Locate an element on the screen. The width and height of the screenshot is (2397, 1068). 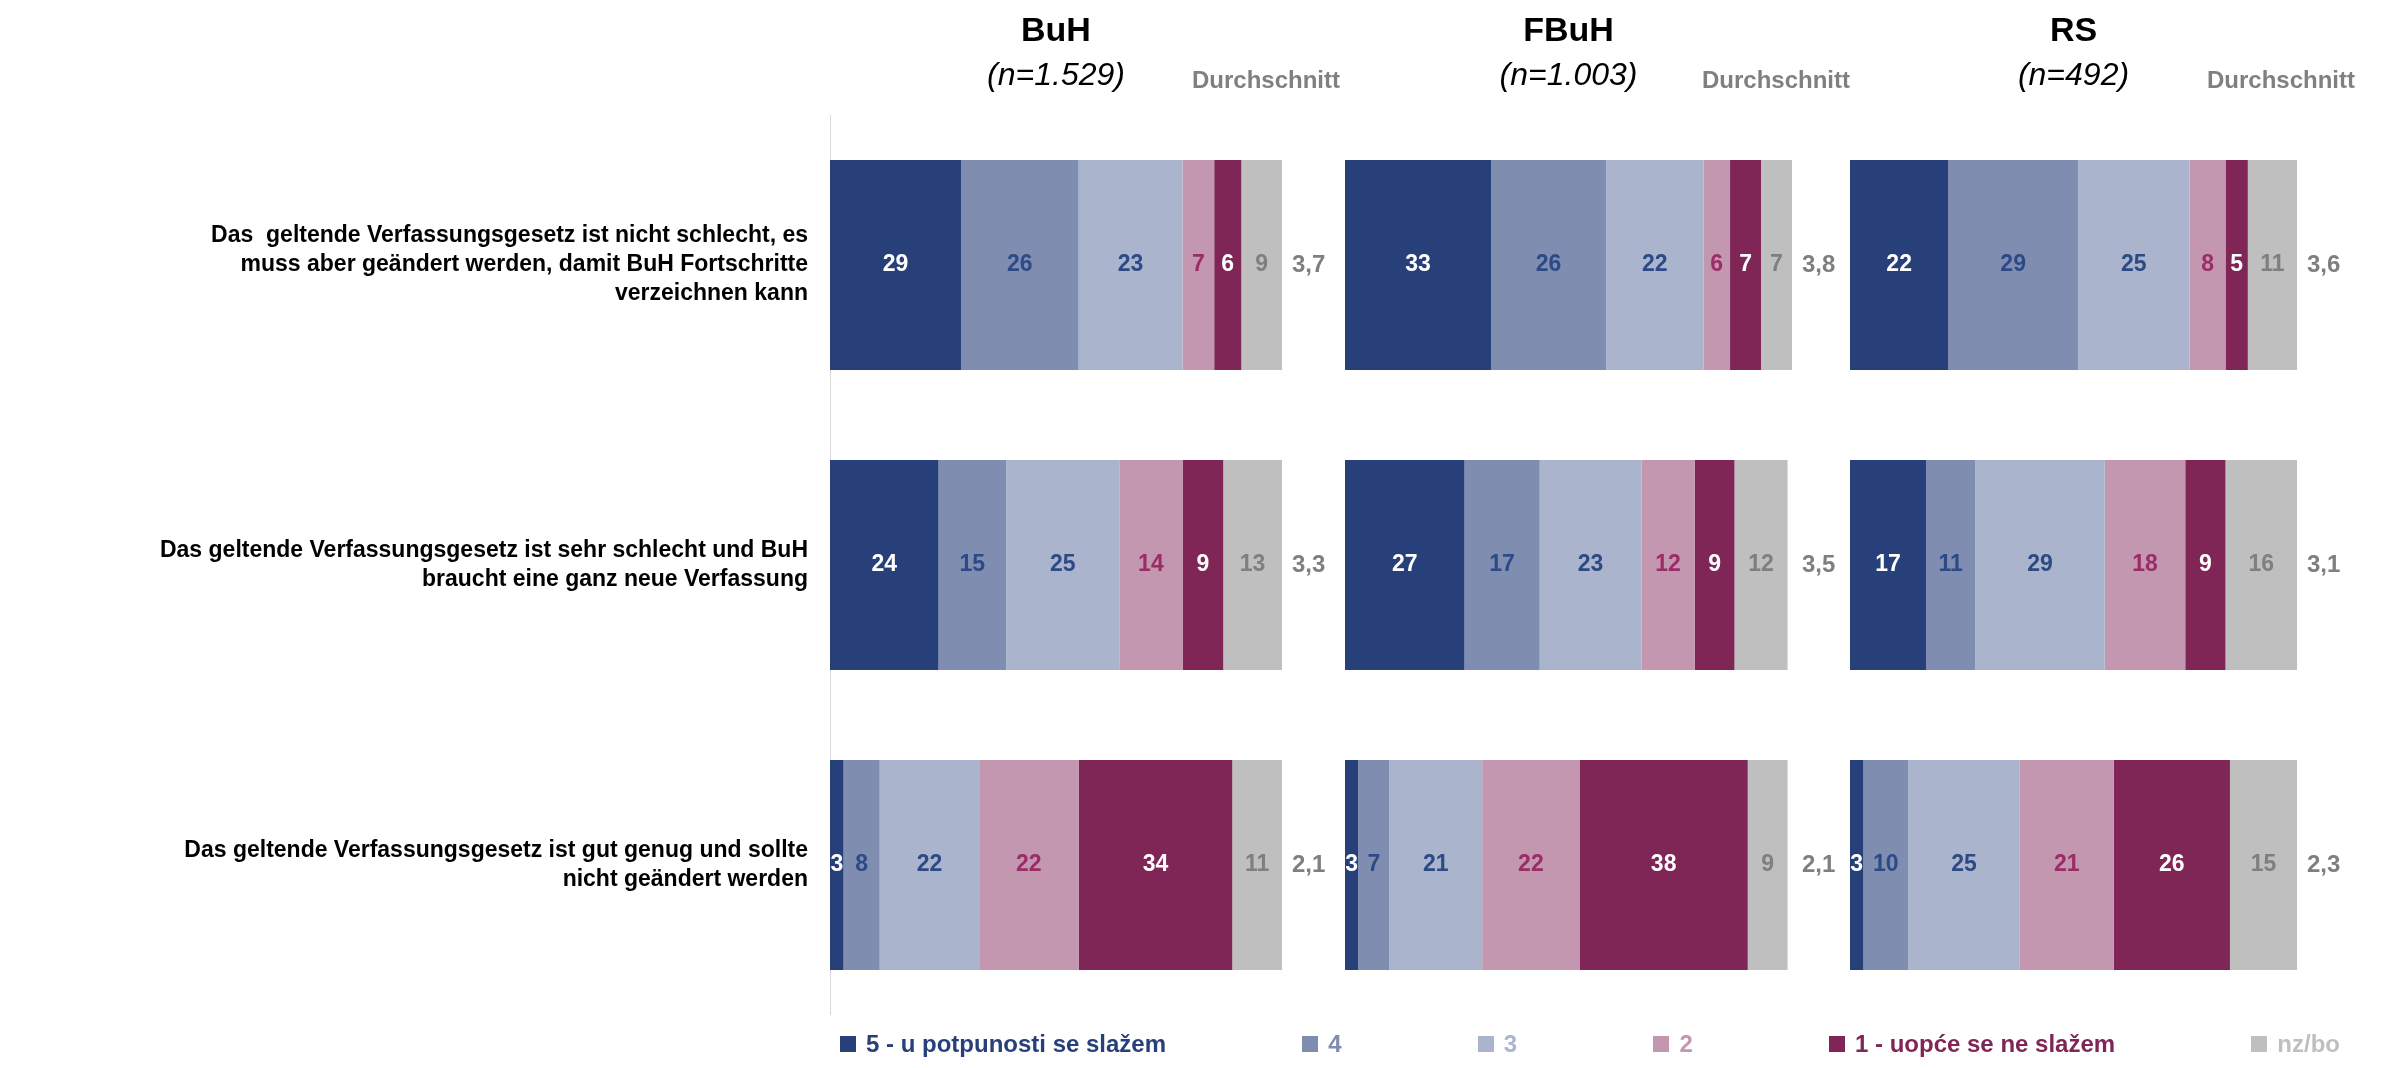
legend-label: nz/bo is located at coordinates (2308, 1044).